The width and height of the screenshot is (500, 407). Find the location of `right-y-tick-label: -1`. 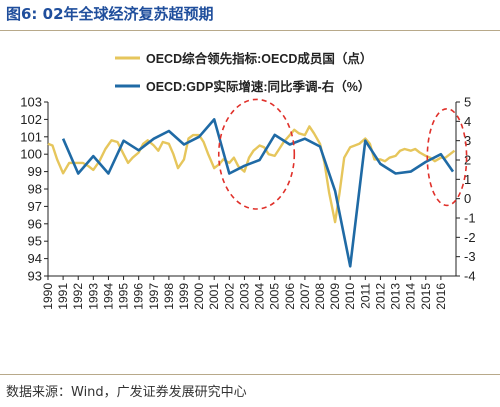

right-y-tick-label: -1 is located at coordinates (470, 218).